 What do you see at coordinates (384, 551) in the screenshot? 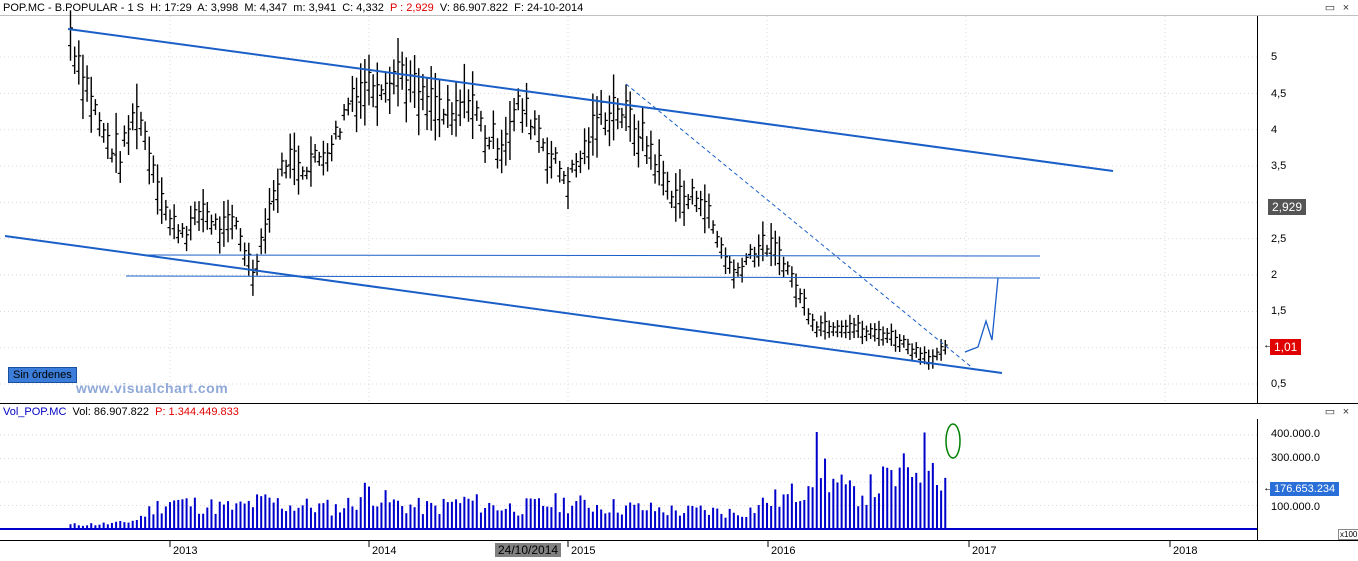
I see `year-label: 2014` at bounding box center [384, 551].